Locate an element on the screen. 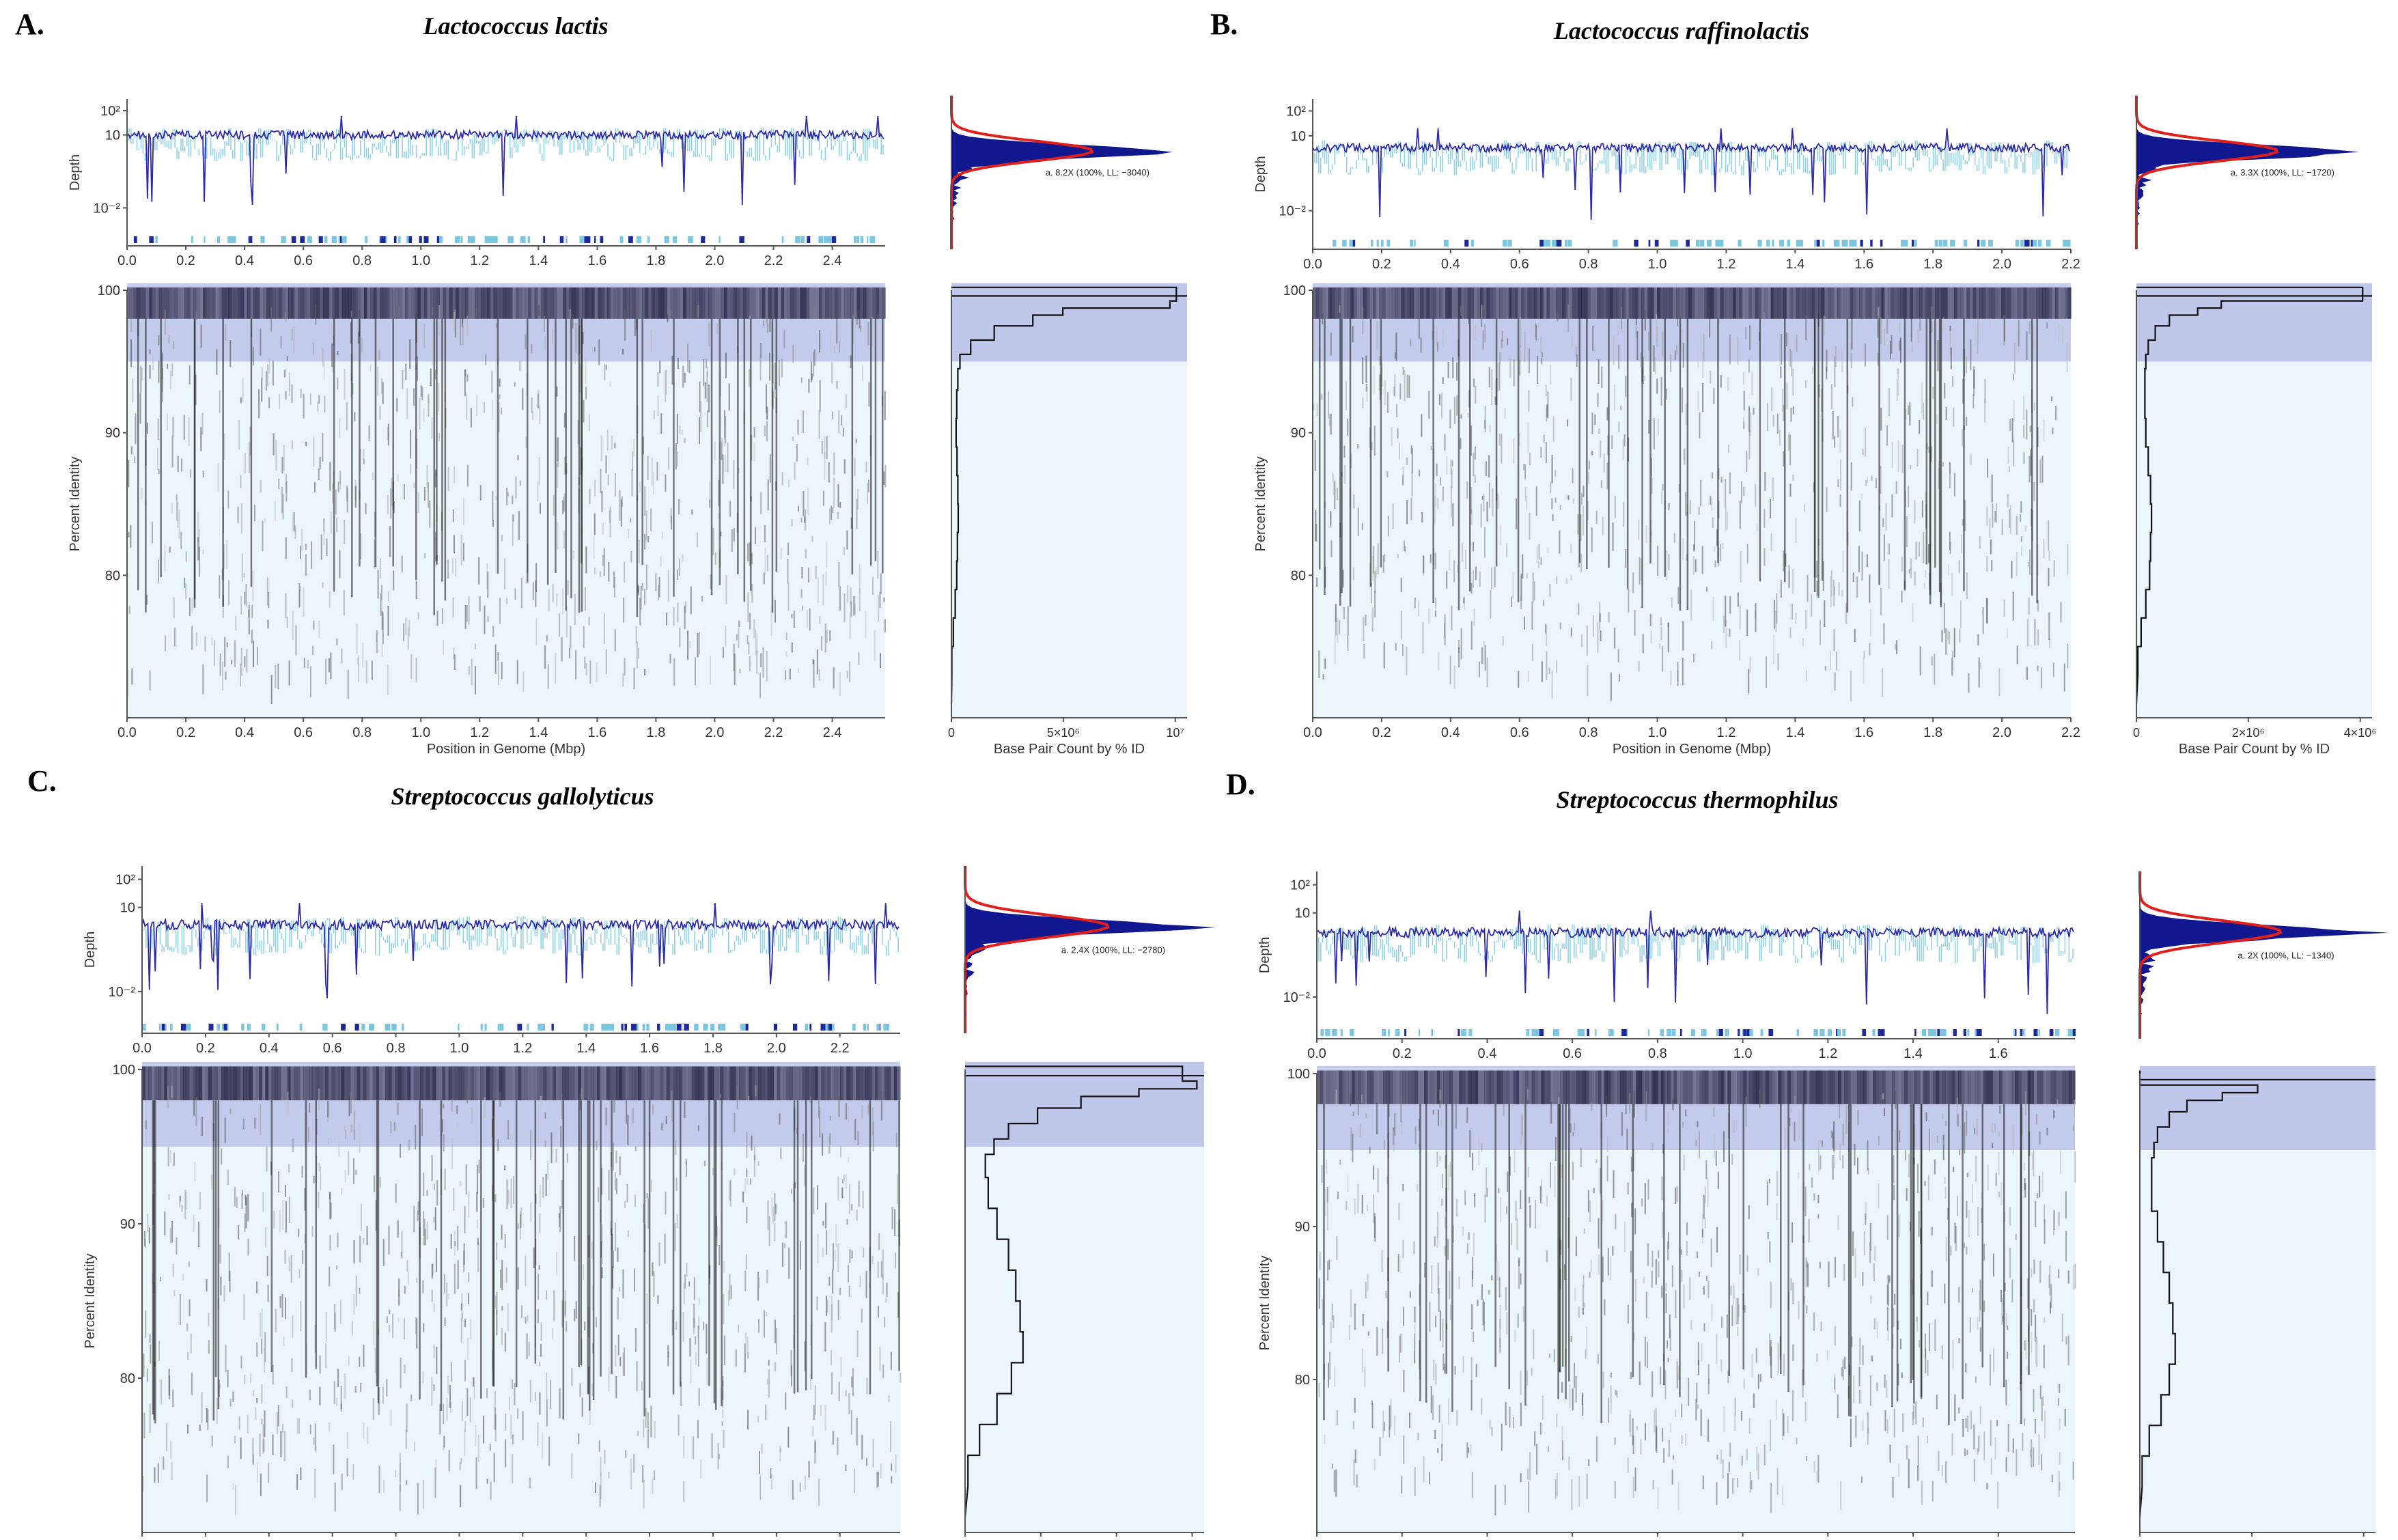  depth-x-tick-label: 1.8 is located at coordinates (656, 260).